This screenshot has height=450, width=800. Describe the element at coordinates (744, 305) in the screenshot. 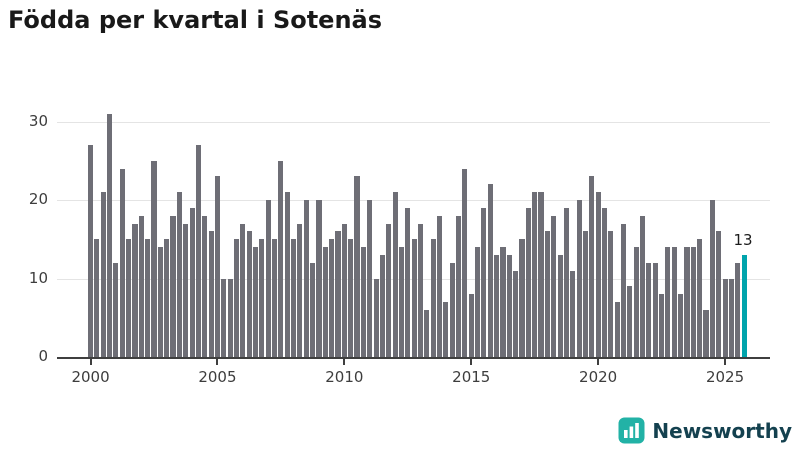

I see `bar-highlighted` at that location.